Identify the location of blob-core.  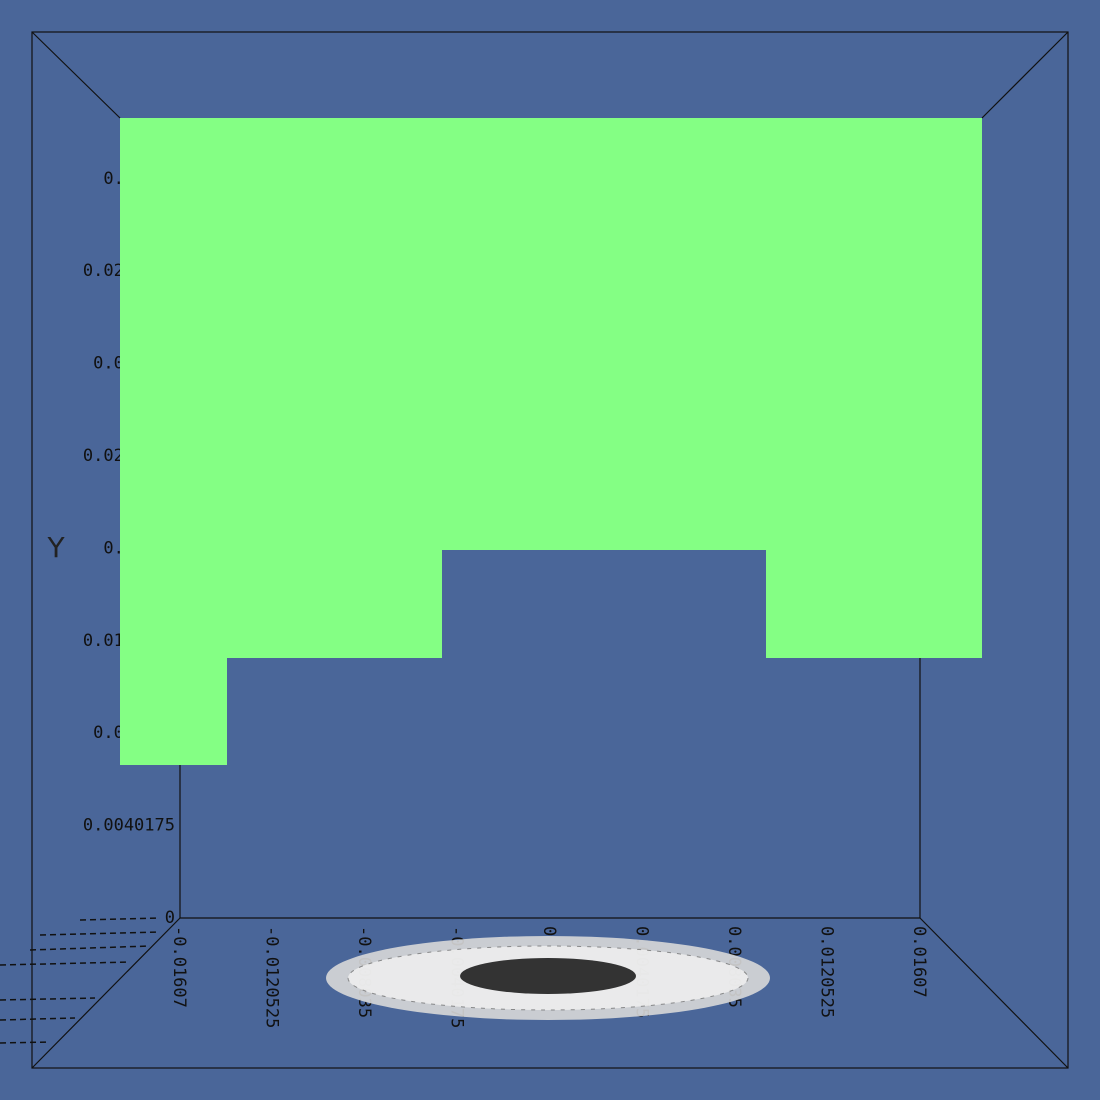
(548, 976).